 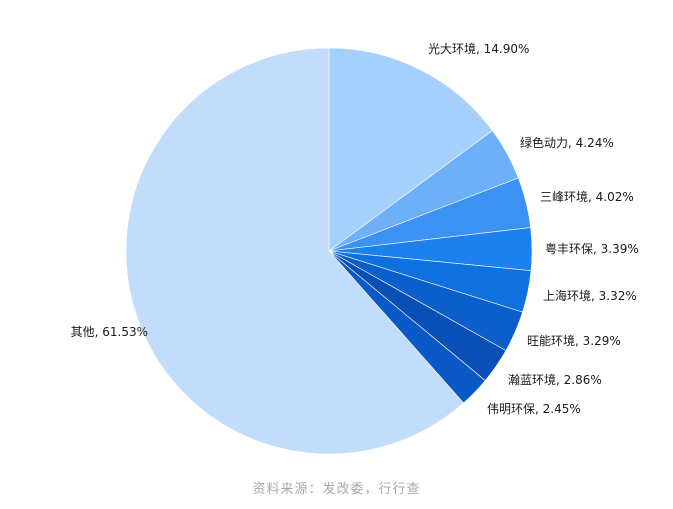 I want to click on pie-label-7: 瀚蓝环境, 2.86%, so click(x=555, y=379).